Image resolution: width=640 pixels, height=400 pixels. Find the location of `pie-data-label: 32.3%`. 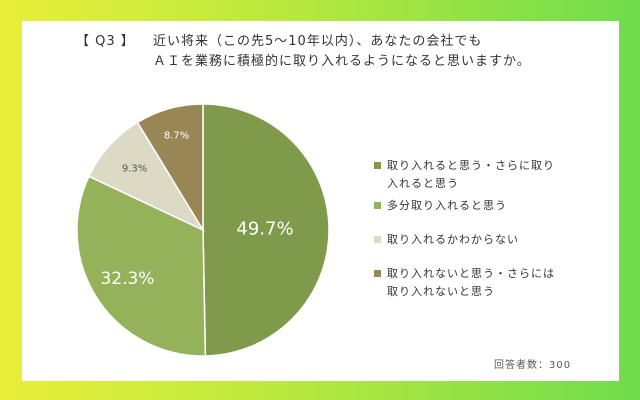

pie-data-label: 32.3% is located at coordinates (127, 279).